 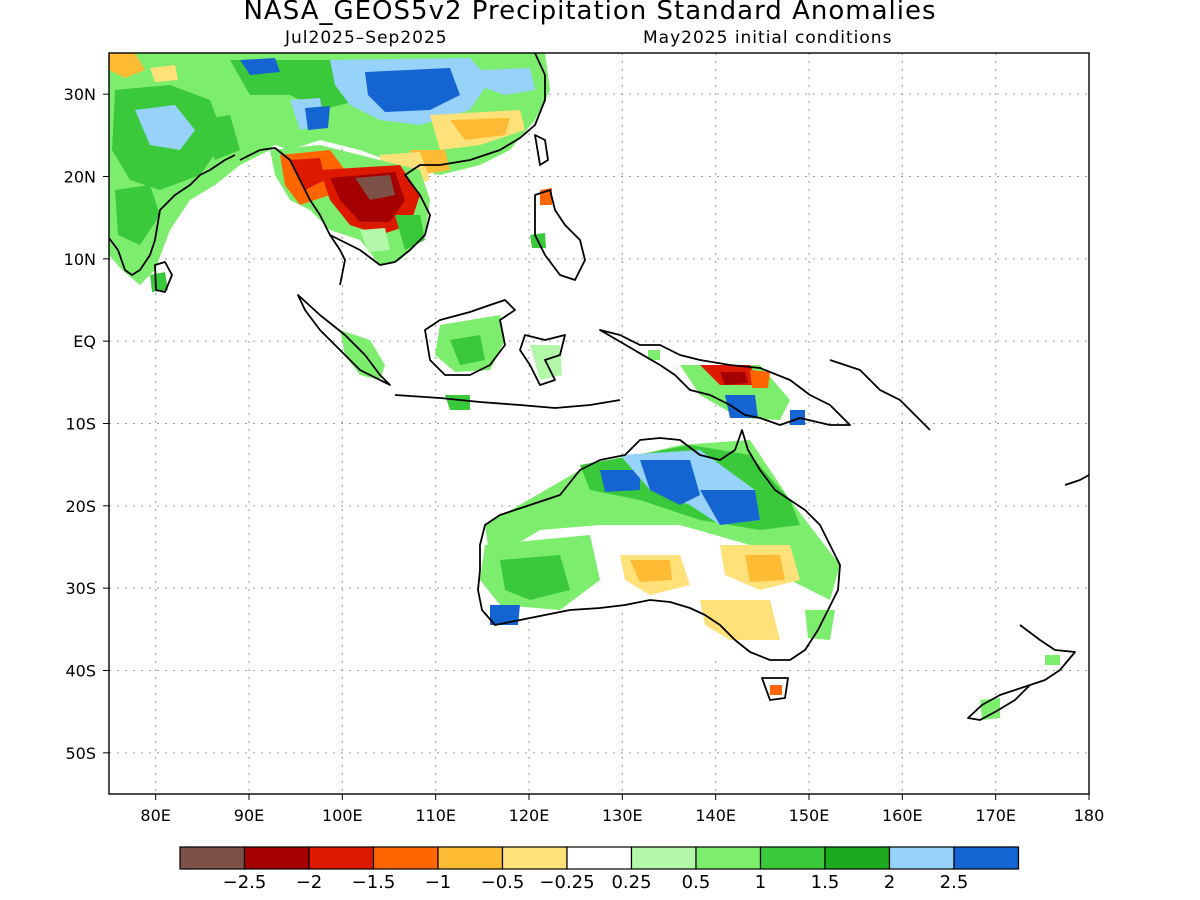 What do you see at coordinates (954, 882) in the screenshot?
I see `colorbar-label: 2.5` at bounding box center [954, 882].